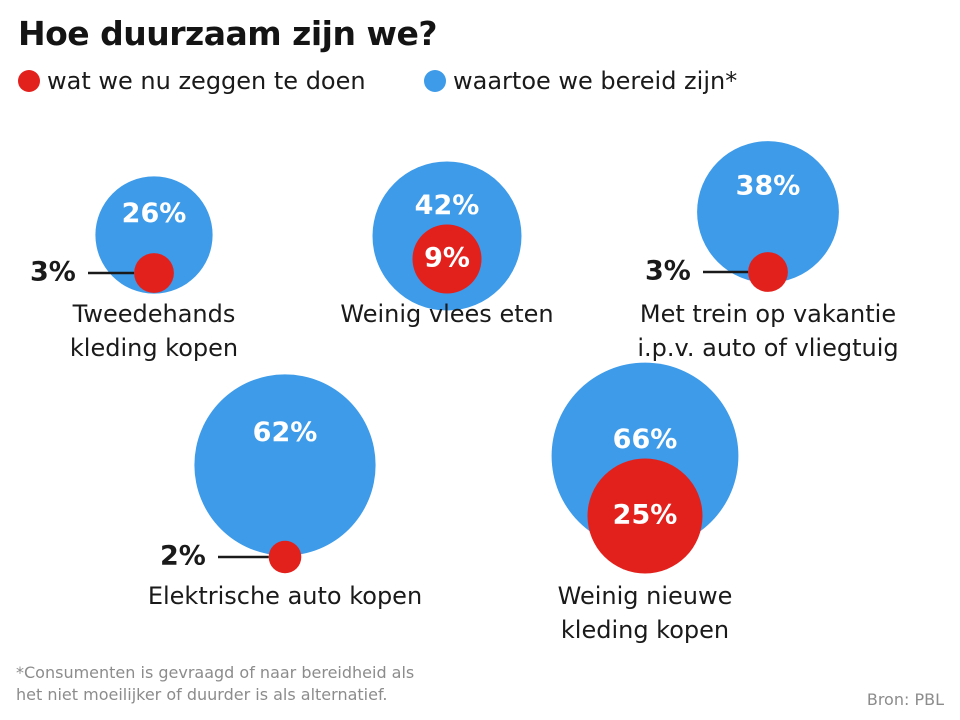 The image size is (960, 720). I want to click on legend-item-now: wat we nu zeggen te doen, so click(192, 81).